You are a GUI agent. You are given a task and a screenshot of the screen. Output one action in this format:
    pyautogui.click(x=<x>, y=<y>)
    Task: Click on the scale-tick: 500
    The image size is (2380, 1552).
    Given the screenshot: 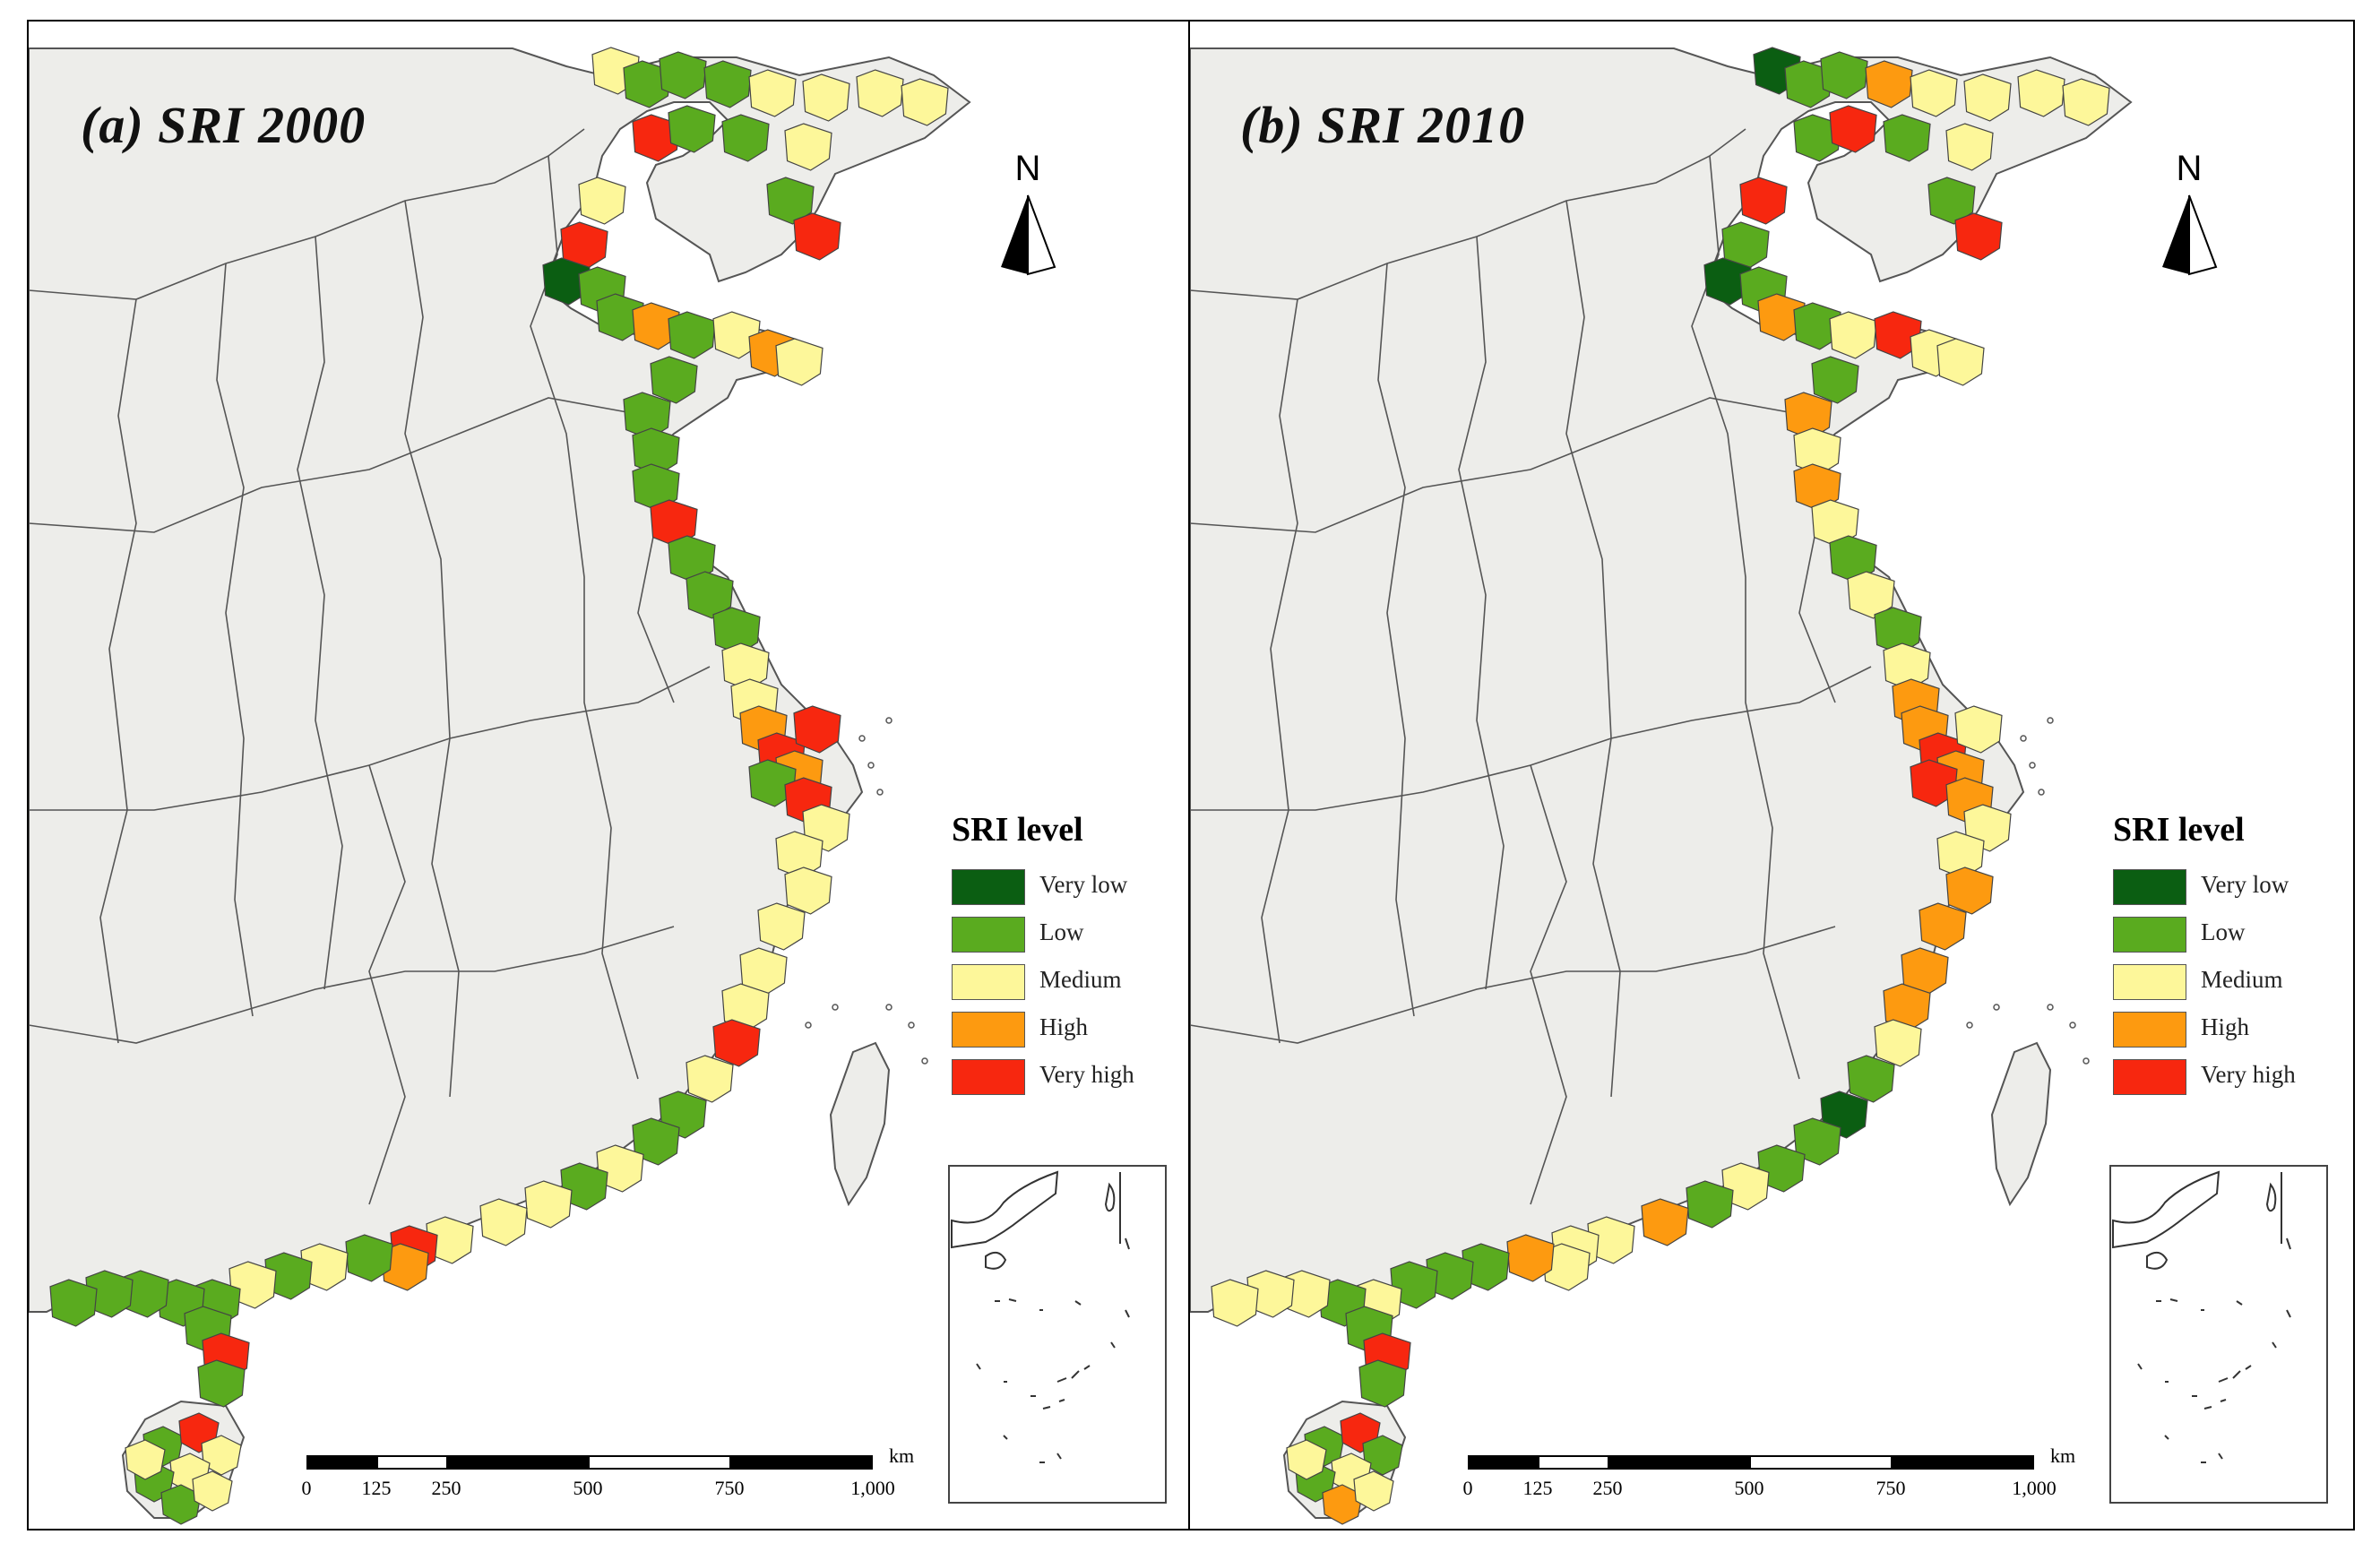 What is the action you would take?
    pyautogui.click(x=1749, y=1488)
    